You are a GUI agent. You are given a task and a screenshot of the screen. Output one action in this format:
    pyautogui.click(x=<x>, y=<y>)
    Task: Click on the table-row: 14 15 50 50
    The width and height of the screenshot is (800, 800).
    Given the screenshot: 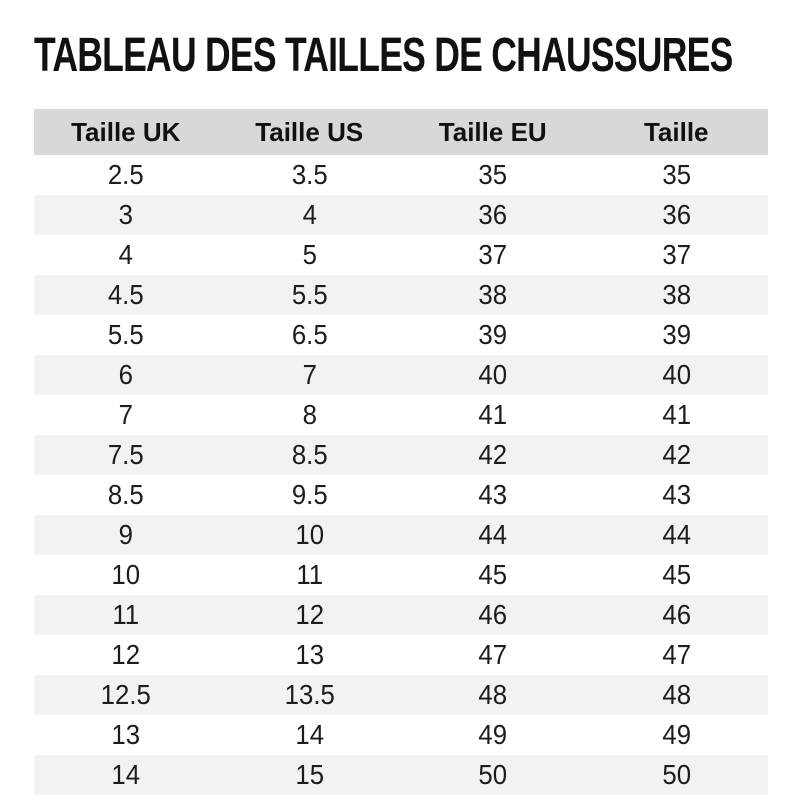 What is the action you would take?
    pyautogui.click(x=401, y=775)
    